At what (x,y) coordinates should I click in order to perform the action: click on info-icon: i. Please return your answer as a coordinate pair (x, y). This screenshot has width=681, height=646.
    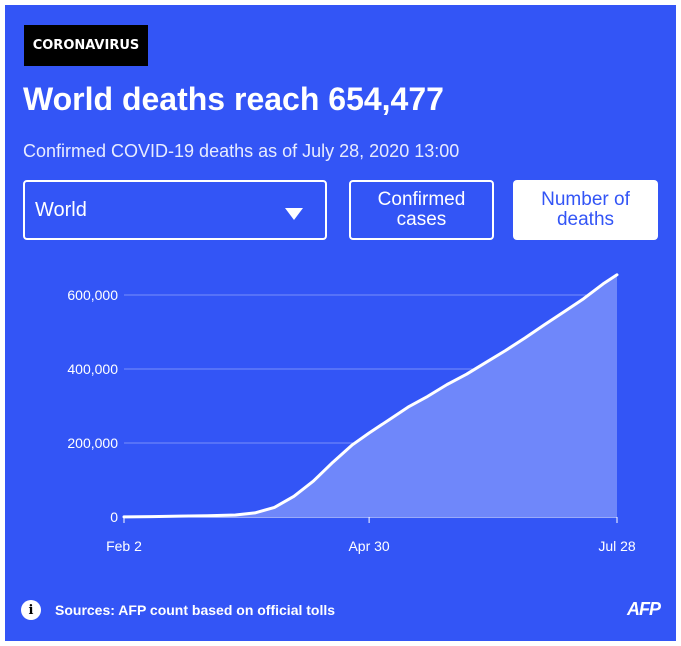
    Looking at the image, I should click on (31, 610).